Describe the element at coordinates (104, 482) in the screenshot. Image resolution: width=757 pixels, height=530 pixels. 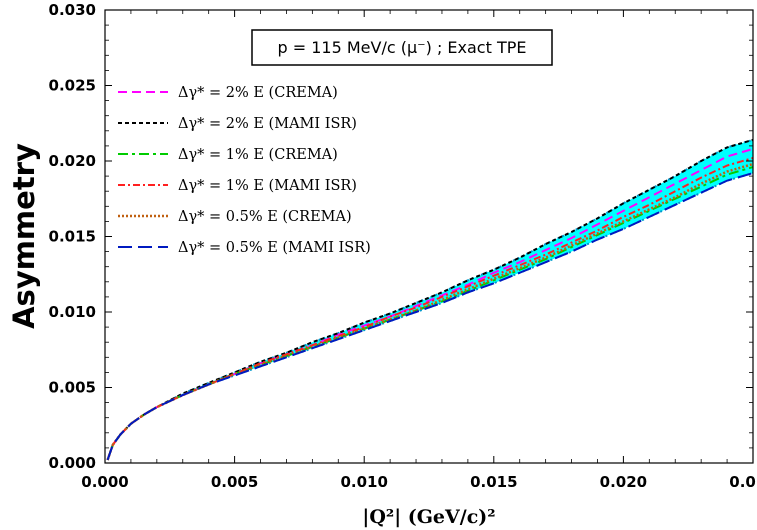
I see `x-tick-label: 0.000` at that location.